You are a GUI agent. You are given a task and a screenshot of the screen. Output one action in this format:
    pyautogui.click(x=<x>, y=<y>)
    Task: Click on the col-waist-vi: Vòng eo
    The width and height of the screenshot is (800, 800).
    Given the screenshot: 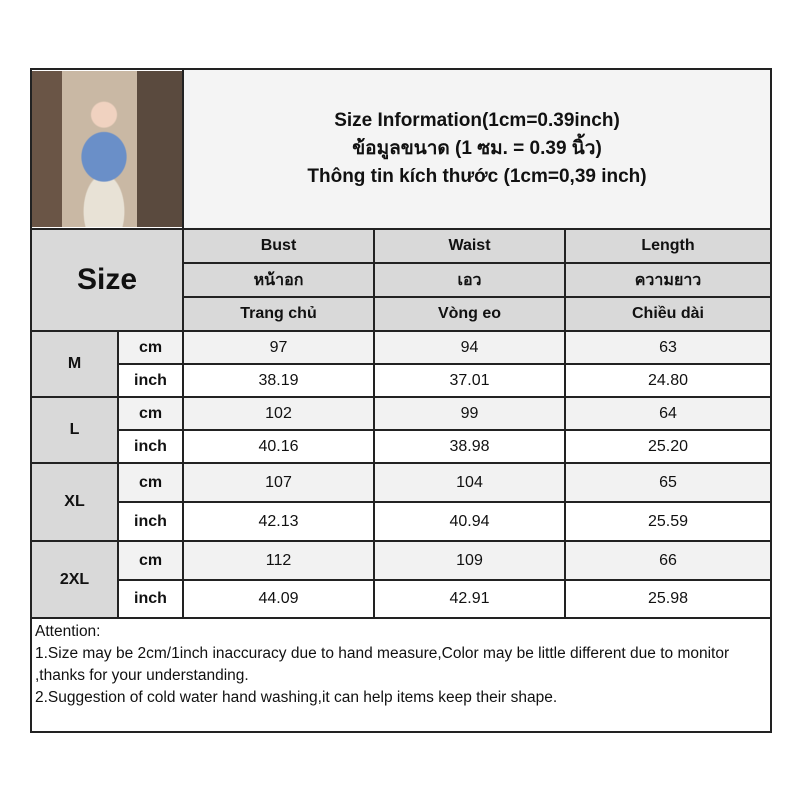 What is the action you would take?
    pyautogui.click(x=469, y=314)
    